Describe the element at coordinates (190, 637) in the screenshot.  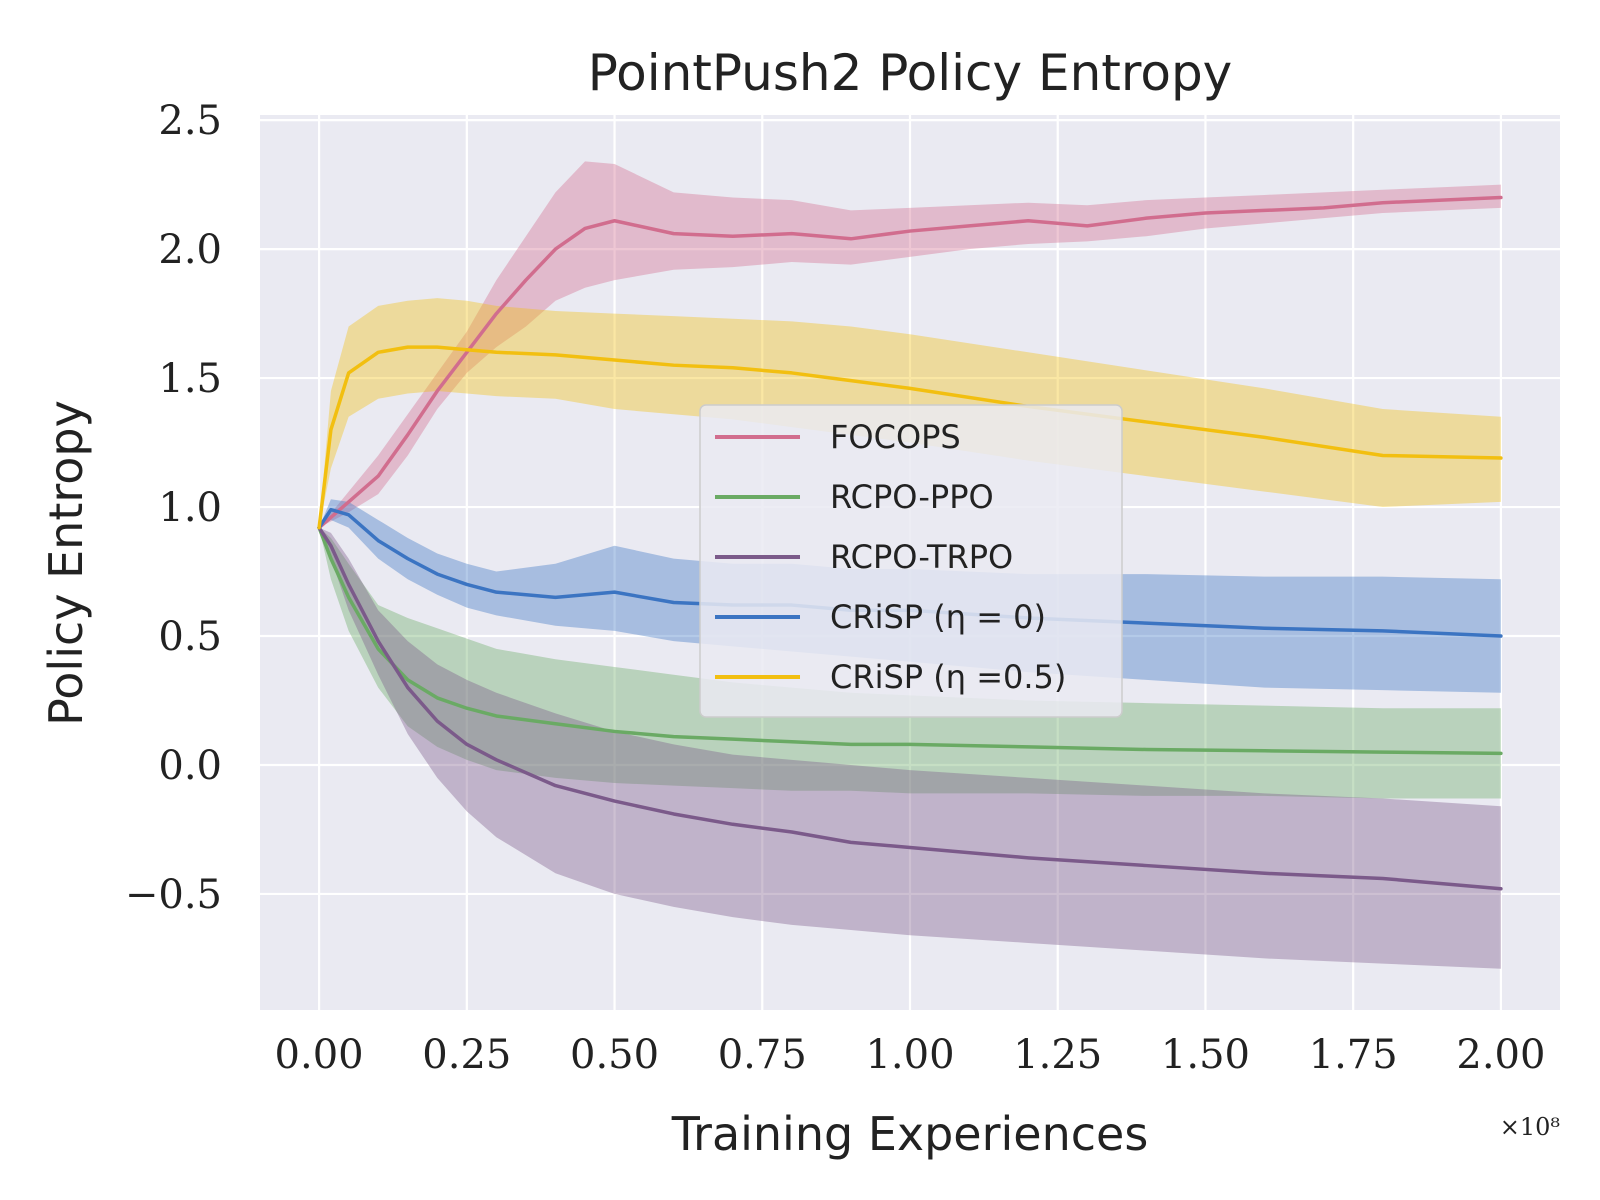
I see `y-tick-label: 0.5` at that location.